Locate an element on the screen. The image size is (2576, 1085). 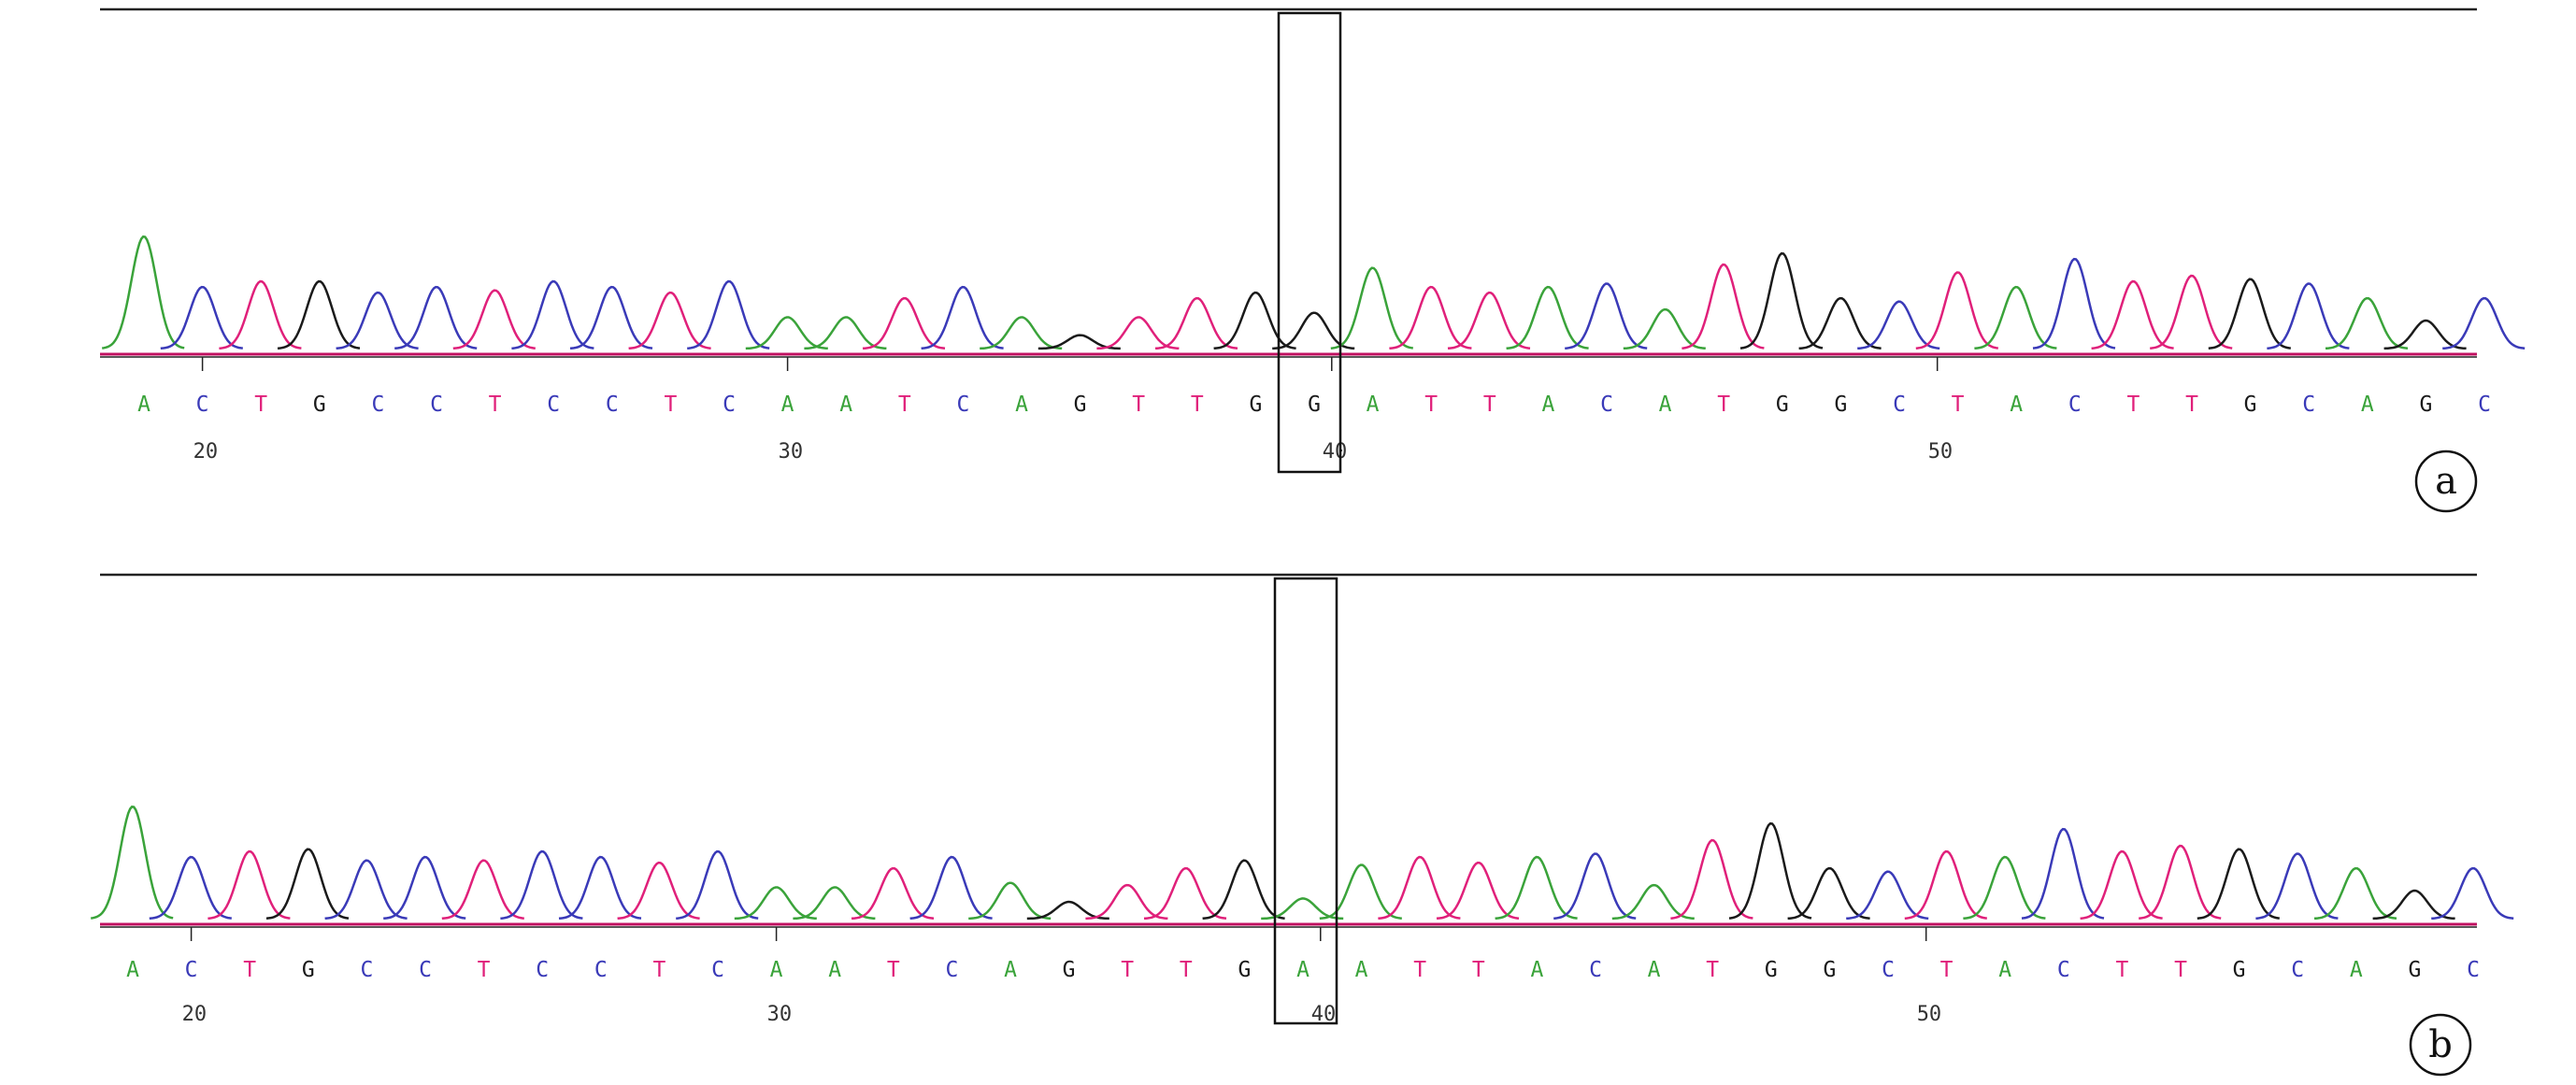
position-label: 40 is located at coordinates (1335, 452).